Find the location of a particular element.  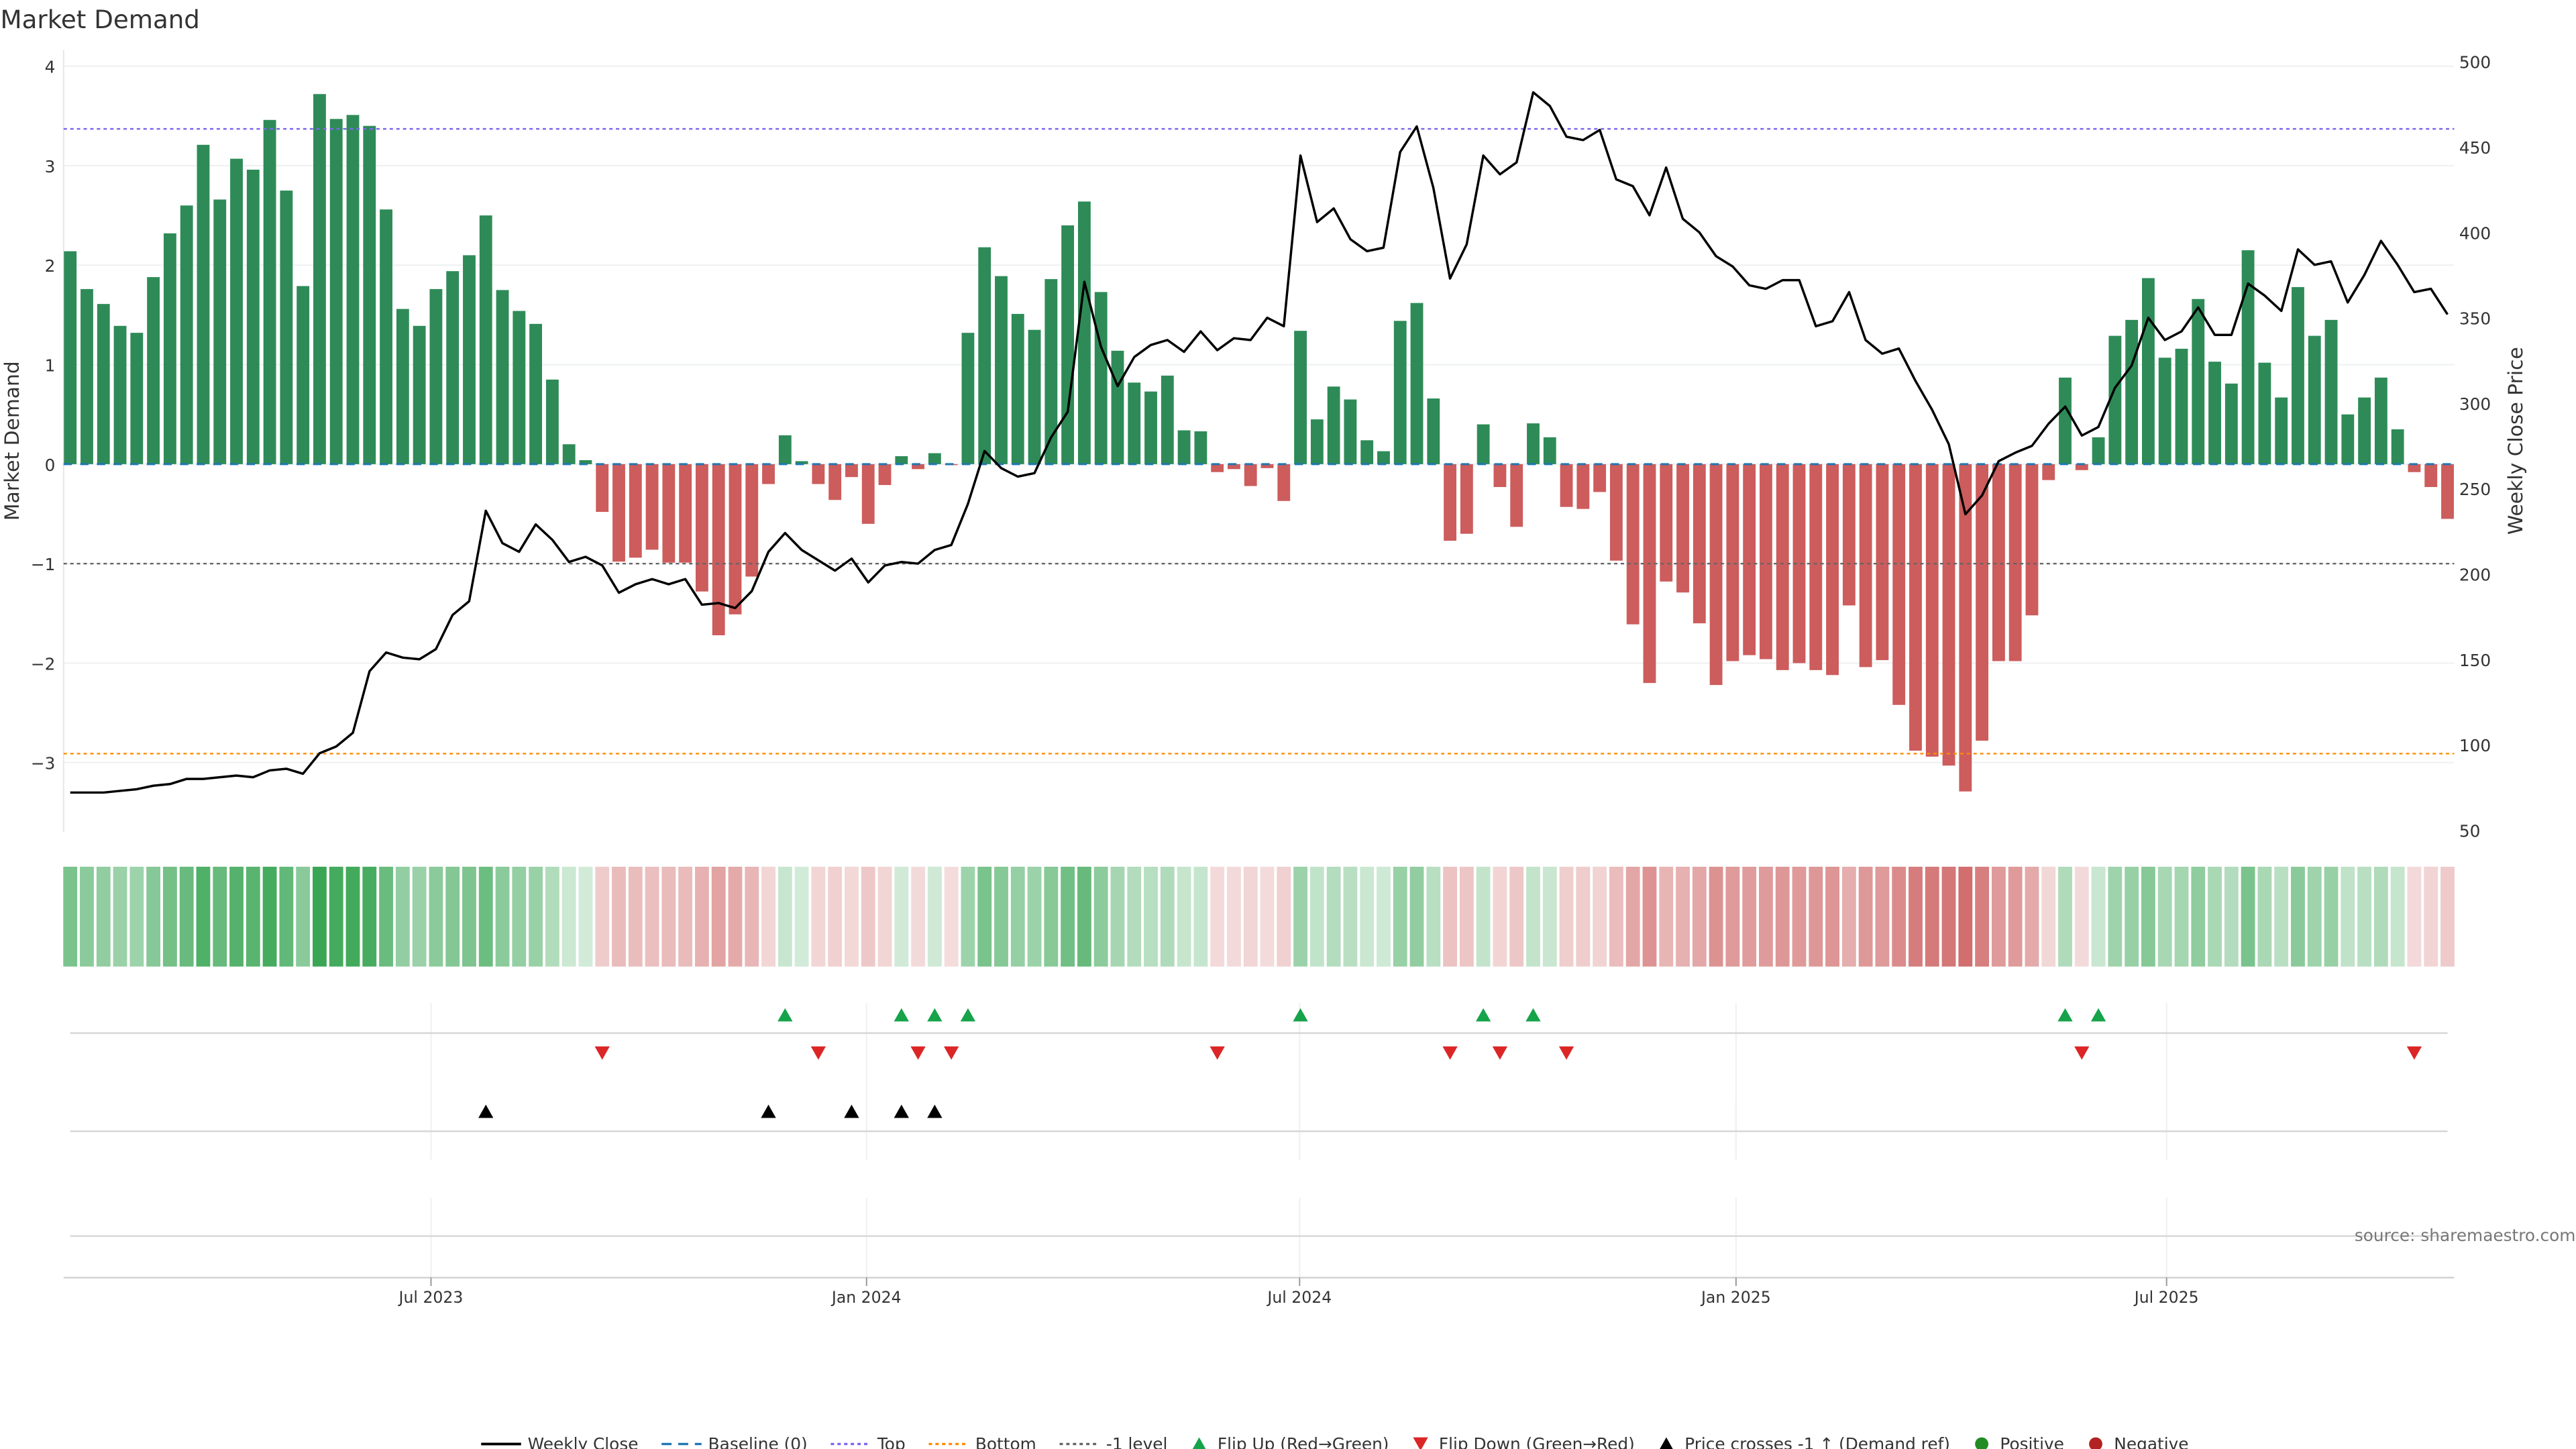

price-cross-marker-icon is located at coordinates (901, 1111).